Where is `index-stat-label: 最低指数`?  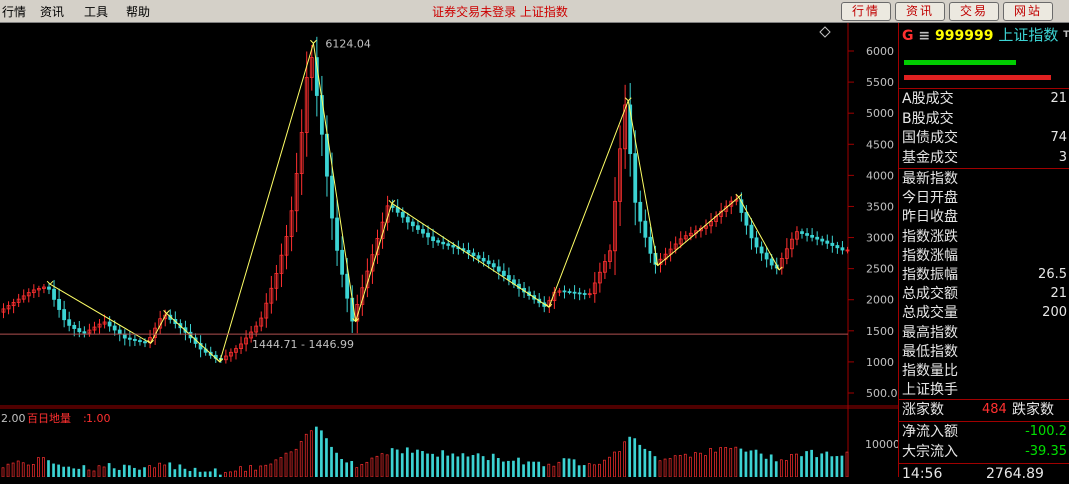 index-stat-label: 最低指数 is located at coordinates (930, 351).